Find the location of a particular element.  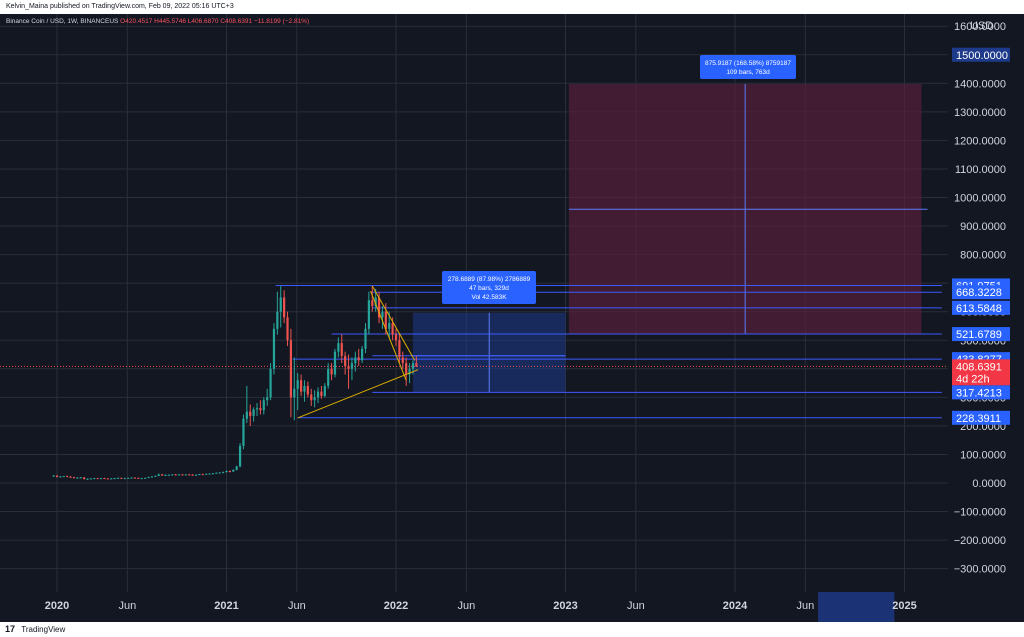

y-tick-label: 1600.0000 is located at coordinates (980, 27).